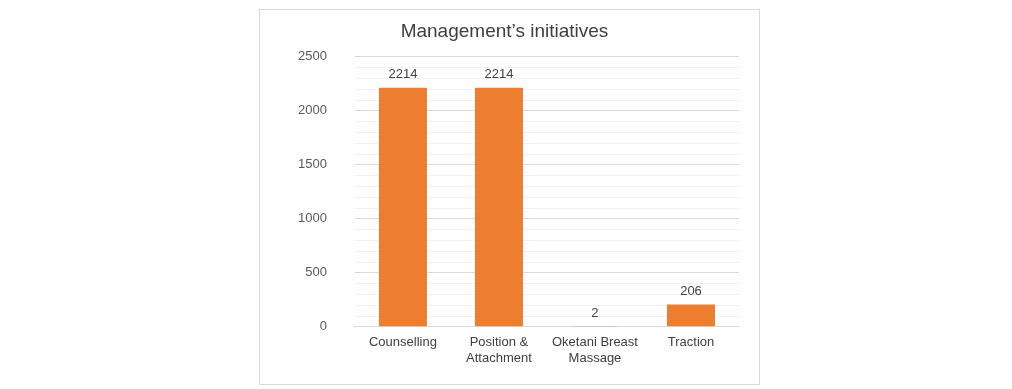 Image resolution: width=1012 pixels, height=389 pixels. What do you see at coordinates (312, 56) in the screenshot?
I see `y-tick-label: 2500` at bounding box center [312, 56].